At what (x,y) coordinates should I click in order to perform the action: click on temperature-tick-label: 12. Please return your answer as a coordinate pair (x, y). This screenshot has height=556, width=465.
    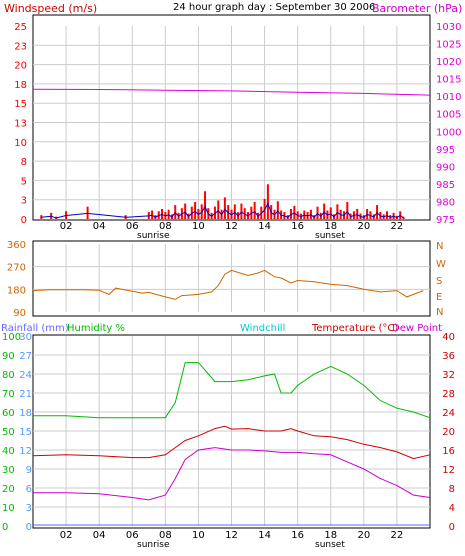
    Looking at the image, I should click on (448, 470).